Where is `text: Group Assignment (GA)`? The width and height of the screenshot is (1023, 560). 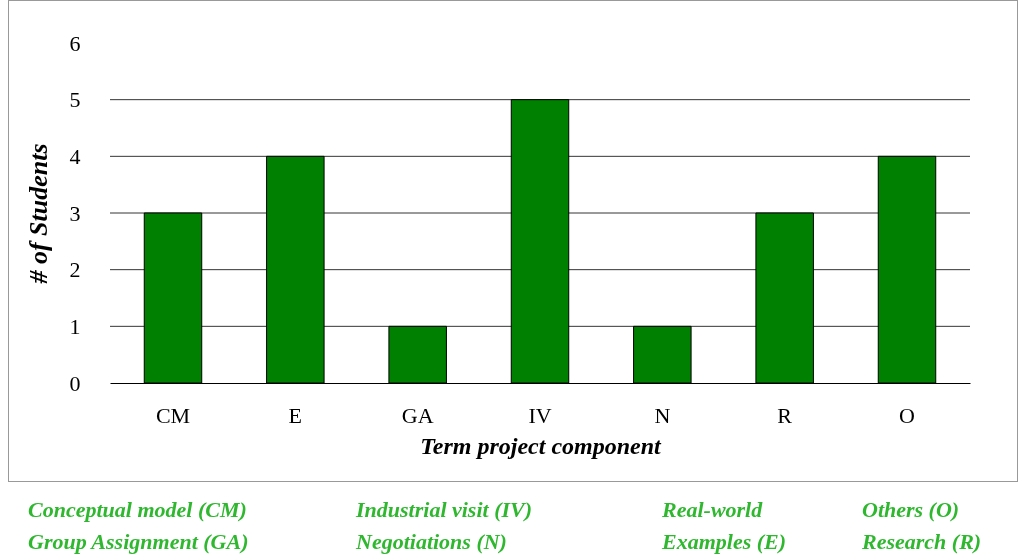
text: Group Assignment (GA) is located at coordinates (139, 542).